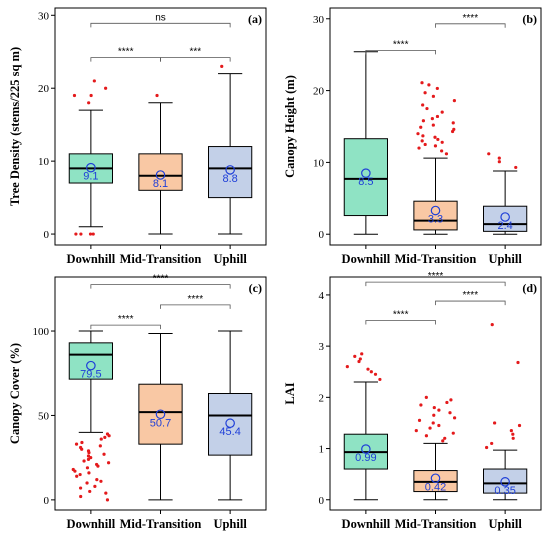  What do you see at coordinates (322, 450) in the screenshot?
I see `y-tick-label: 1` at bounding box center [322, 450].